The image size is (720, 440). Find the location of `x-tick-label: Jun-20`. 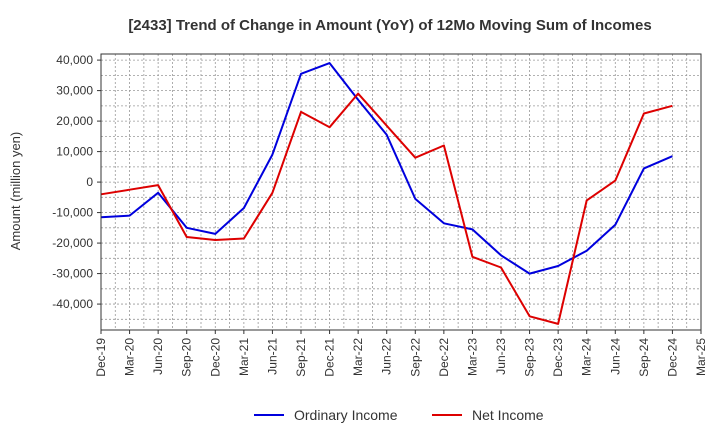

x-tick-label: Jun-20 is located at coordinates (158, 356).